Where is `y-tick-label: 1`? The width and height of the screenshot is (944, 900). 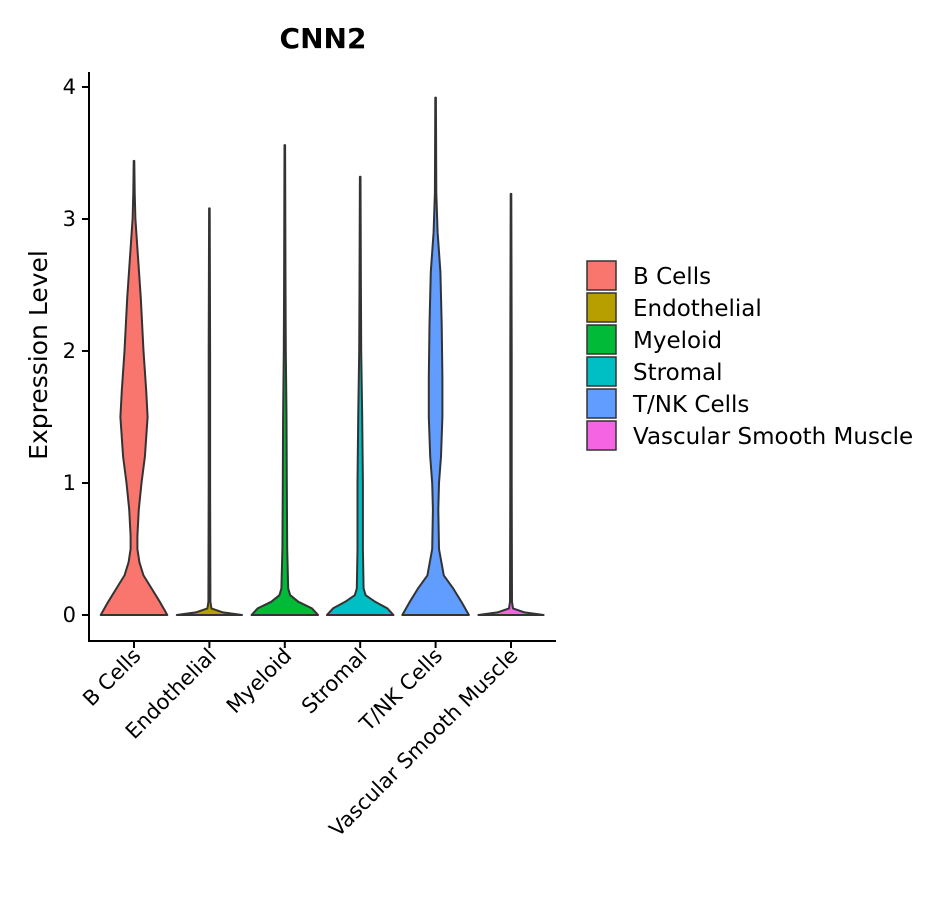
y-tick-label: 1 is located at coordinates (69, 483).